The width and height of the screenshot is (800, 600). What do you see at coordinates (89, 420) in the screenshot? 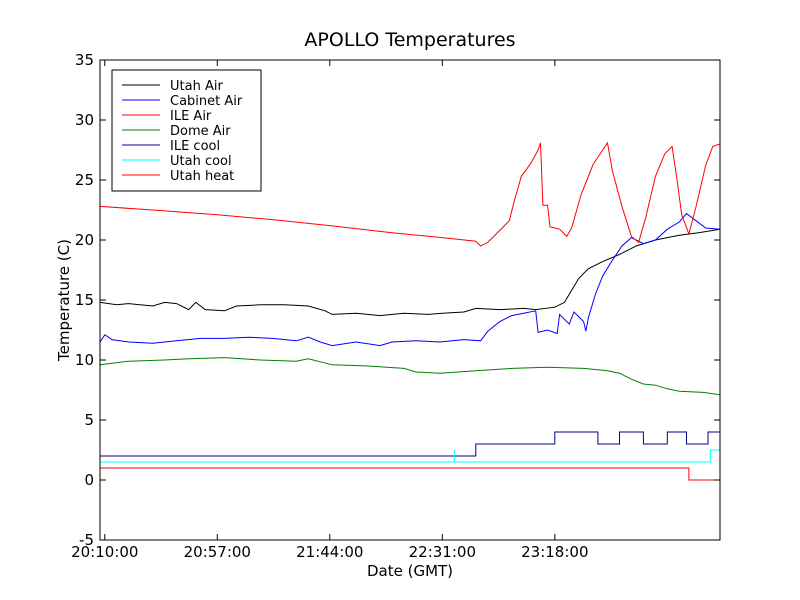
I see `y-tick-label: 5` at bounding box center [89, 420].